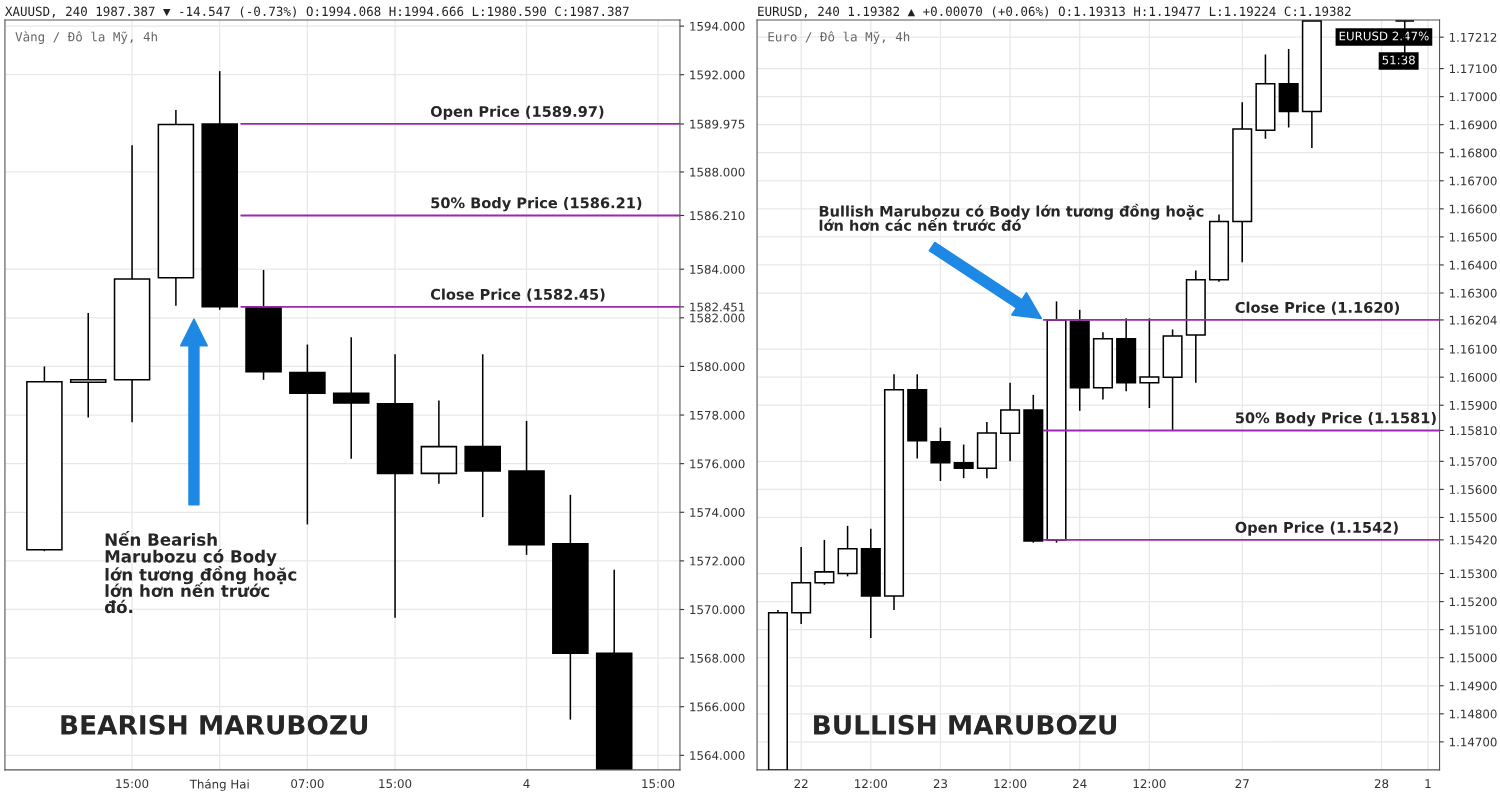 The image size is (1500, 802). I want to click on y-tick-label: 1594.000, so click(717, 26).